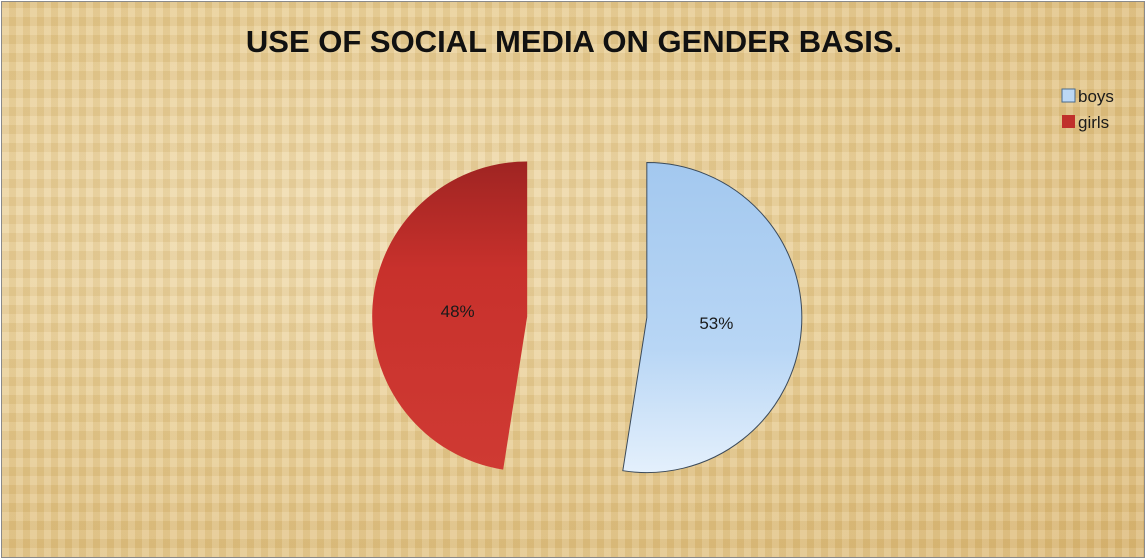  Describe the element at coordinates (574, 41) in the screenshot. I see `chart-title: USE OF SOCIAL MEDIA ON GENDER BASIS.` at that location.